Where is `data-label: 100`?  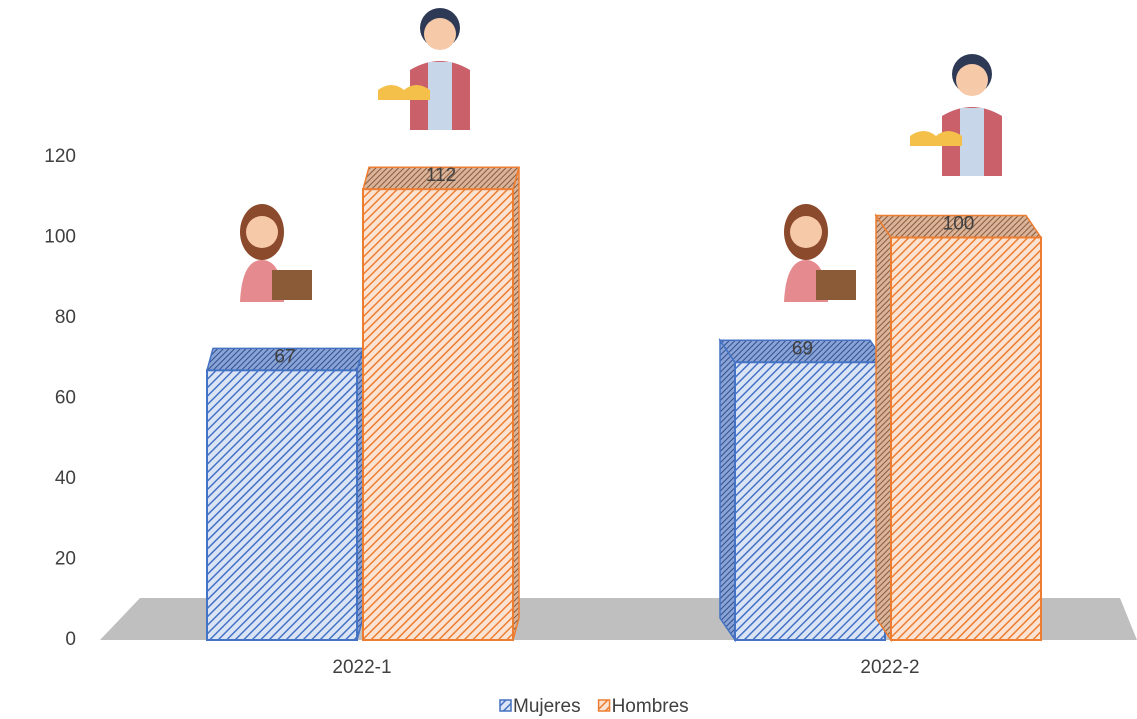 data-label: 100 is located at coordinates (959, 224).